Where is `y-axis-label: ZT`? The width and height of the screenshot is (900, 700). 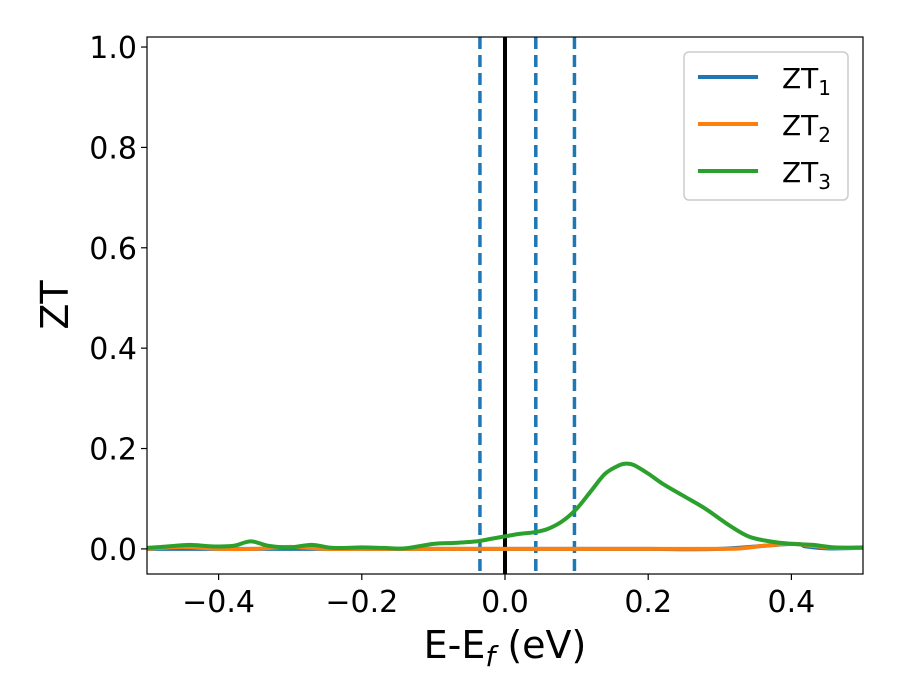 y-axis-label: ZT is located at coordinates (55, 305).